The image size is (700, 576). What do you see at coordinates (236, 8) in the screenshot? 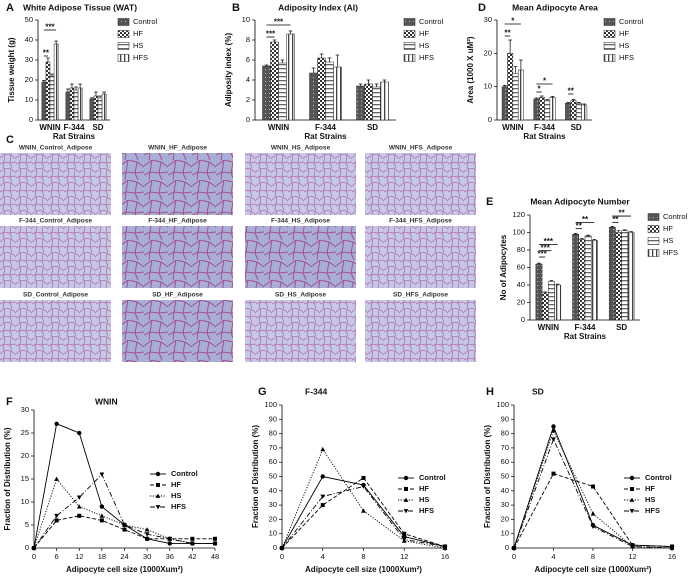
I see `panel-letter: B` at bounding box center [236, 8].